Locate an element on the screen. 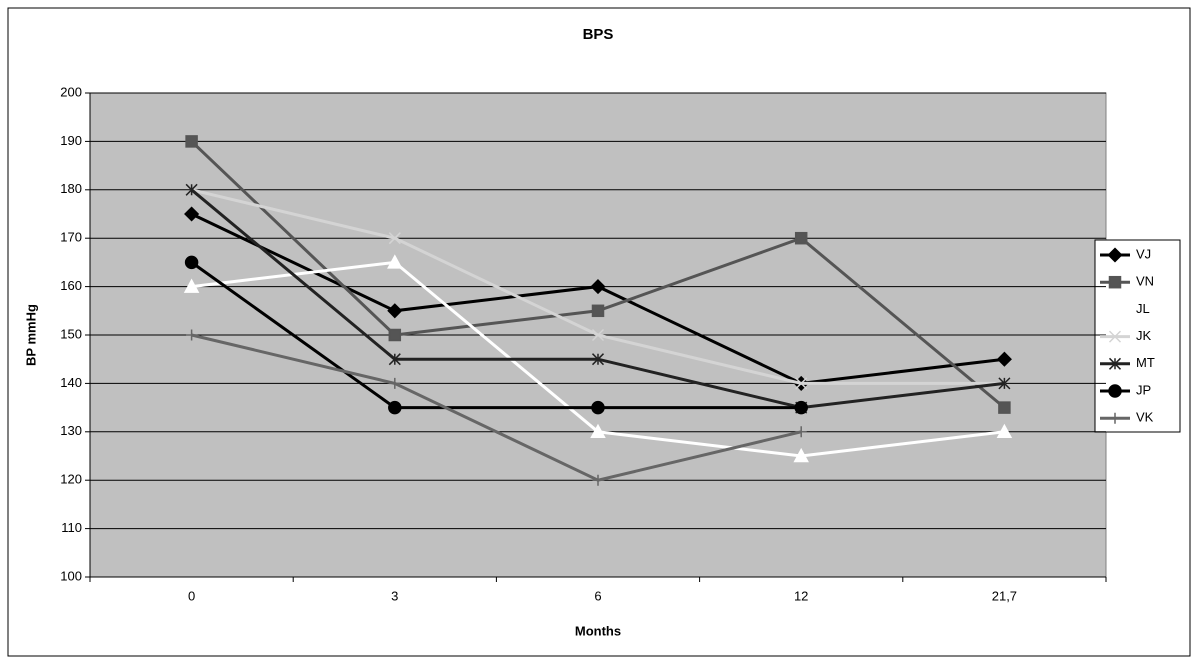  y-tick-label: 180 is located at coordinates (71, 188).